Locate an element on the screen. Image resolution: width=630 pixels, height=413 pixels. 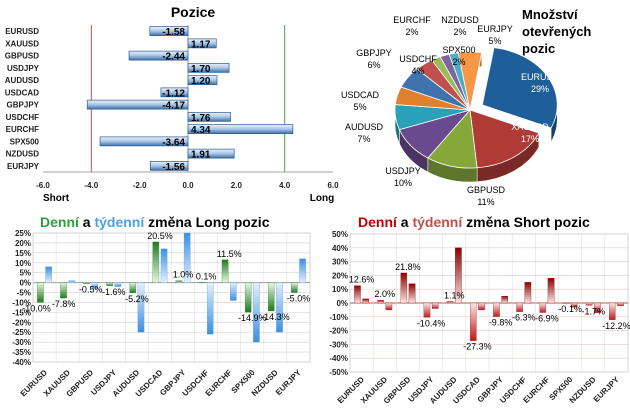
x-tick-label: 4.0 is located at coordinates (285, 185).